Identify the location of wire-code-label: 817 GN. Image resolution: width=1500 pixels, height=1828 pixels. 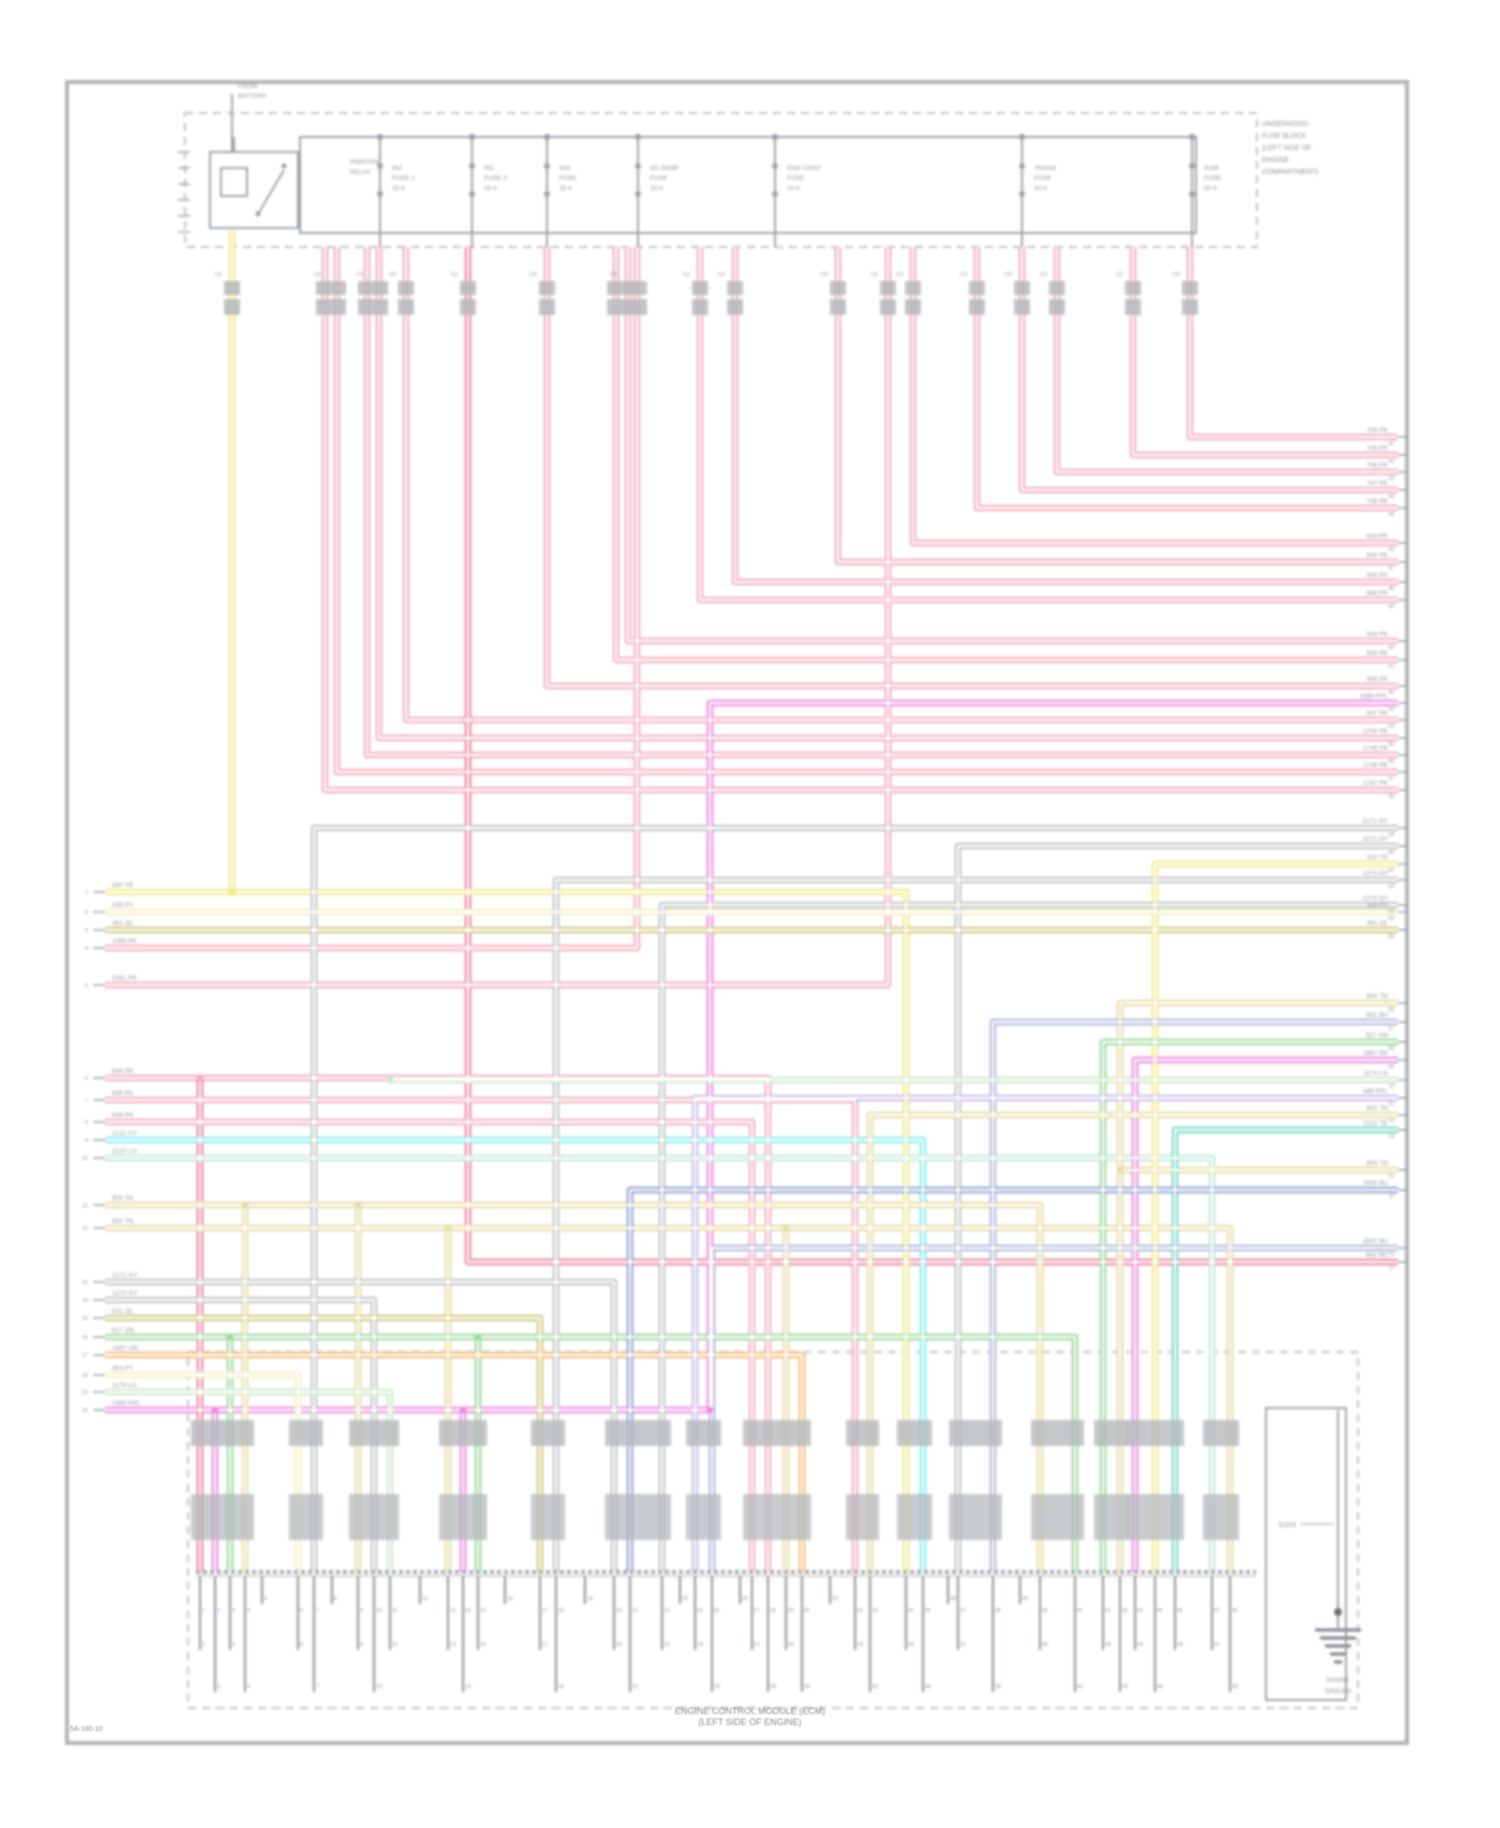
(1377, 1035).